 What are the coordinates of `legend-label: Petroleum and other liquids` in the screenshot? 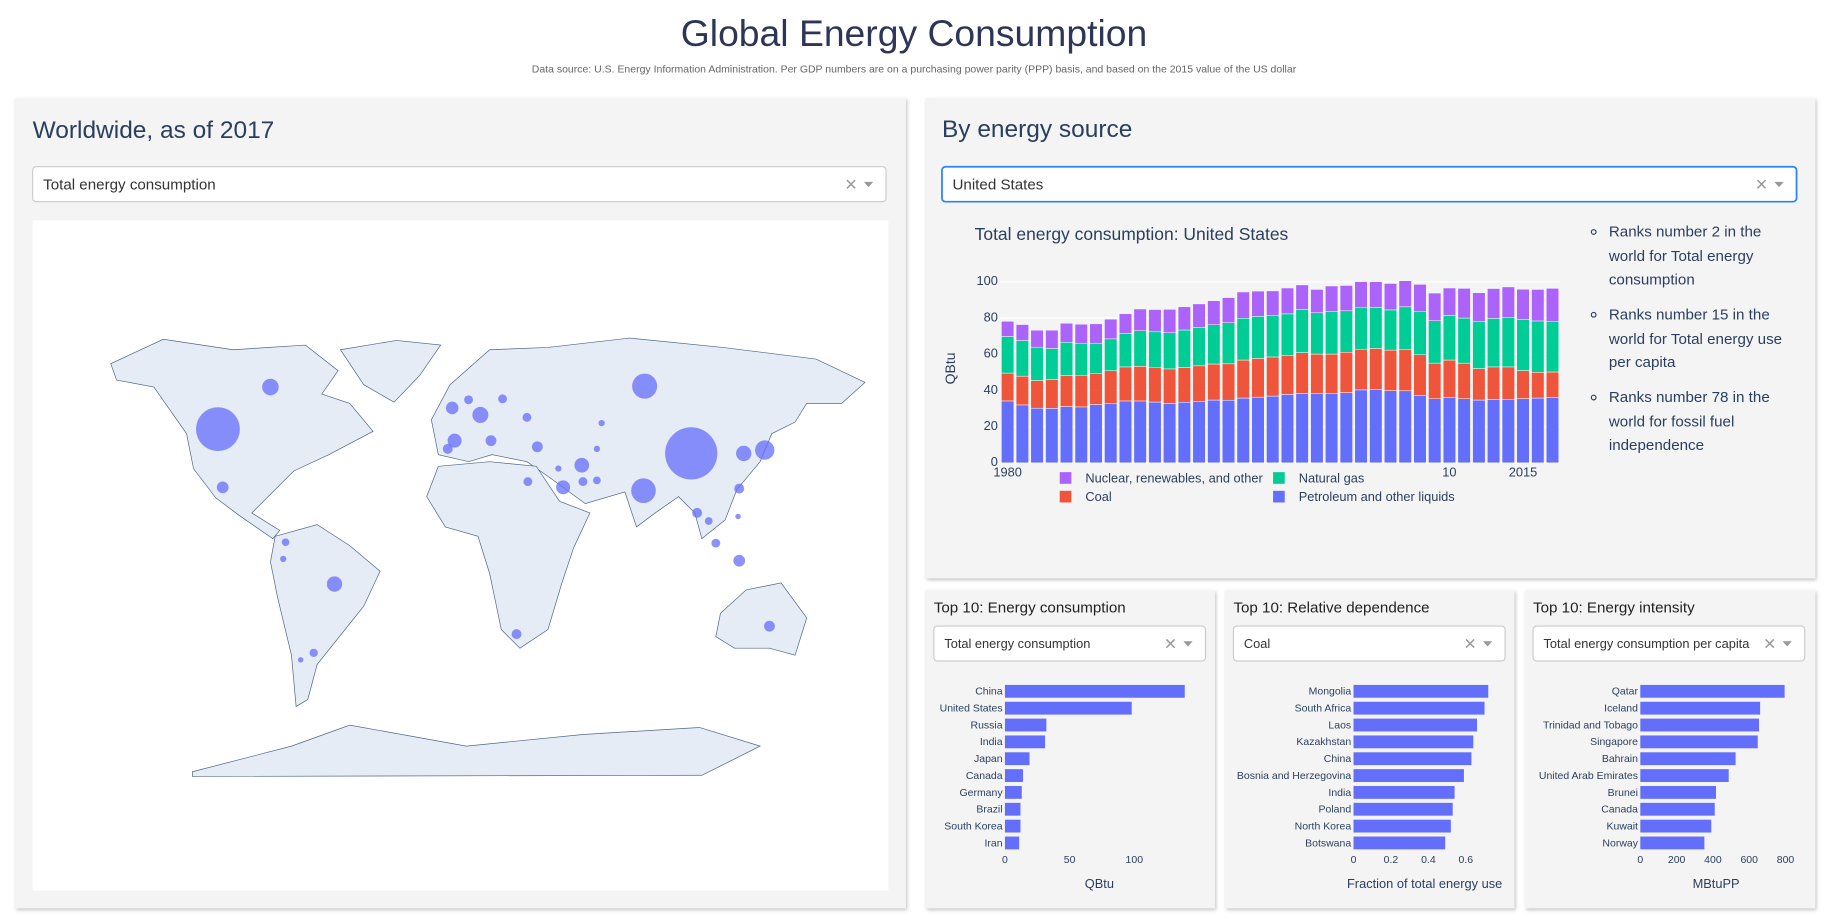 It's located at (1377, 496).